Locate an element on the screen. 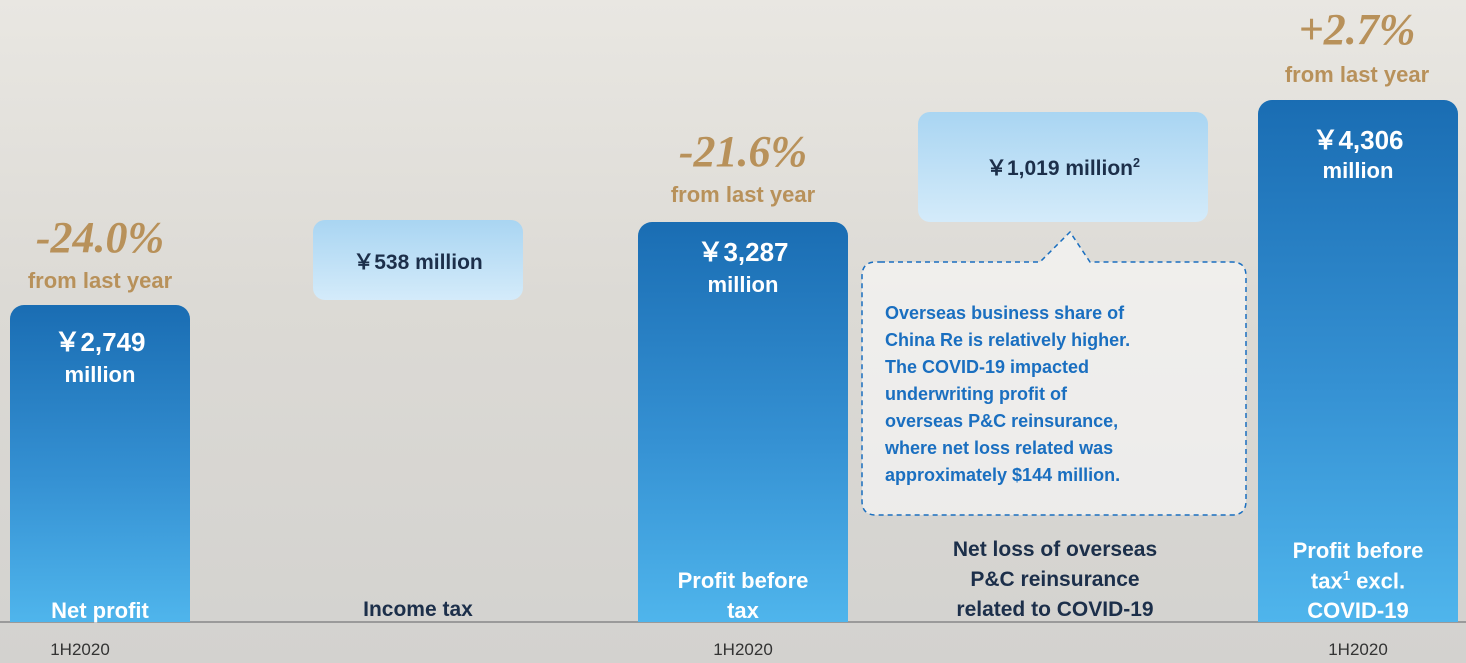  label: related to COVID-19 is located at coordinates (1055, 609).